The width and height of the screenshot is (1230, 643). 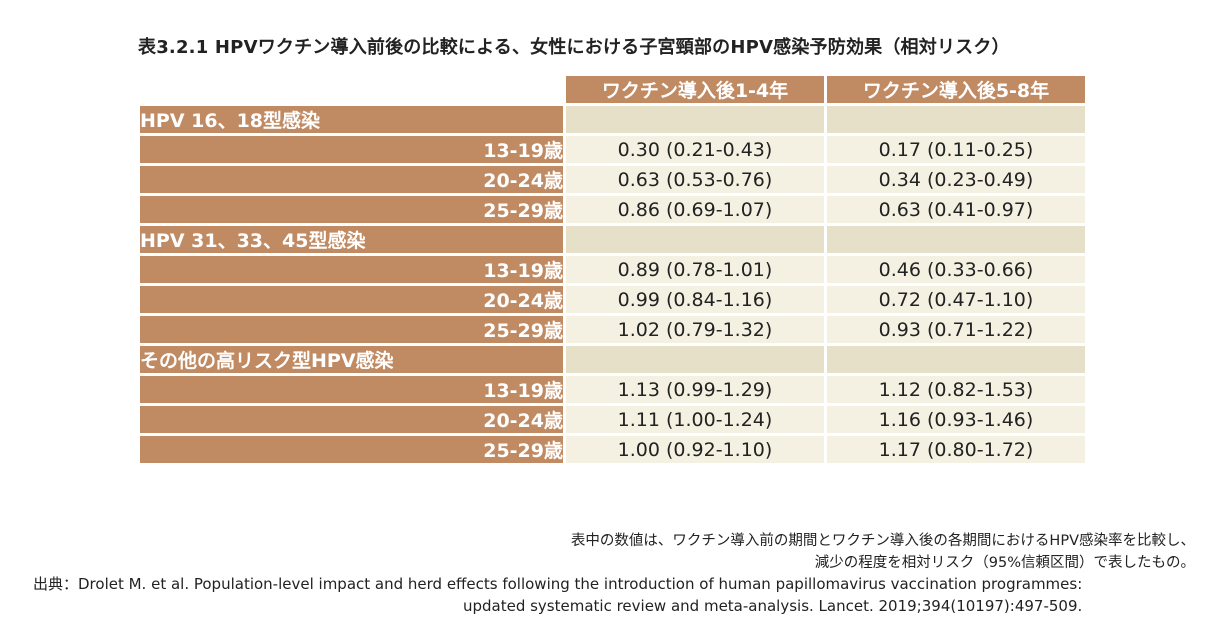 I want to click on value-5-8-years: 1.16 (0.93-1.46), so click(x=956, y=419).